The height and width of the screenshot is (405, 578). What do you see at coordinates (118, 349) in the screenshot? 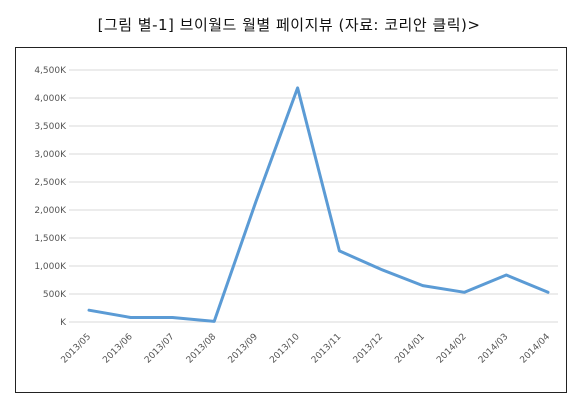
I see `x-tick-label: 2013/06` at bounding box center [118, 349].